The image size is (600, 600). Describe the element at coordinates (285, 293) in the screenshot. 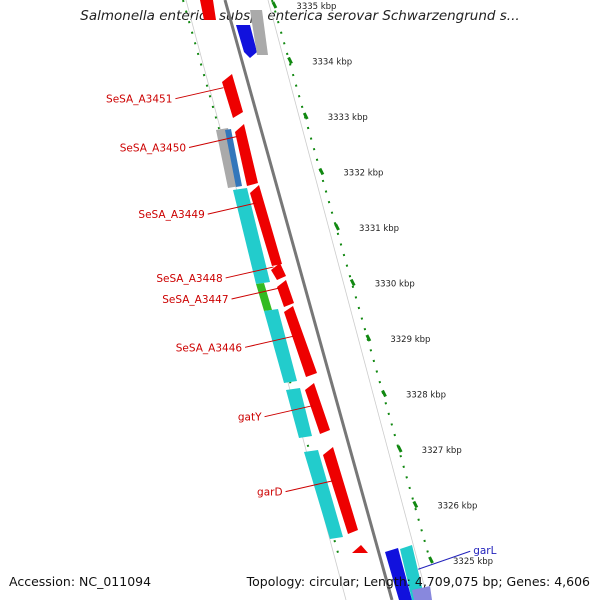

I see `feature-SeSA_A3447` at that location.